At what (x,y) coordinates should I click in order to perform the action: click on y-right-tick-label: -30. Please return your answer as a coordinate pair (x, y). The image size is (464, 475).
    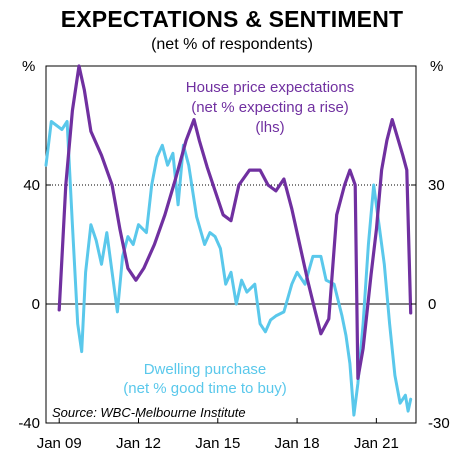
    Looking at the image, I should click on (439, 423).